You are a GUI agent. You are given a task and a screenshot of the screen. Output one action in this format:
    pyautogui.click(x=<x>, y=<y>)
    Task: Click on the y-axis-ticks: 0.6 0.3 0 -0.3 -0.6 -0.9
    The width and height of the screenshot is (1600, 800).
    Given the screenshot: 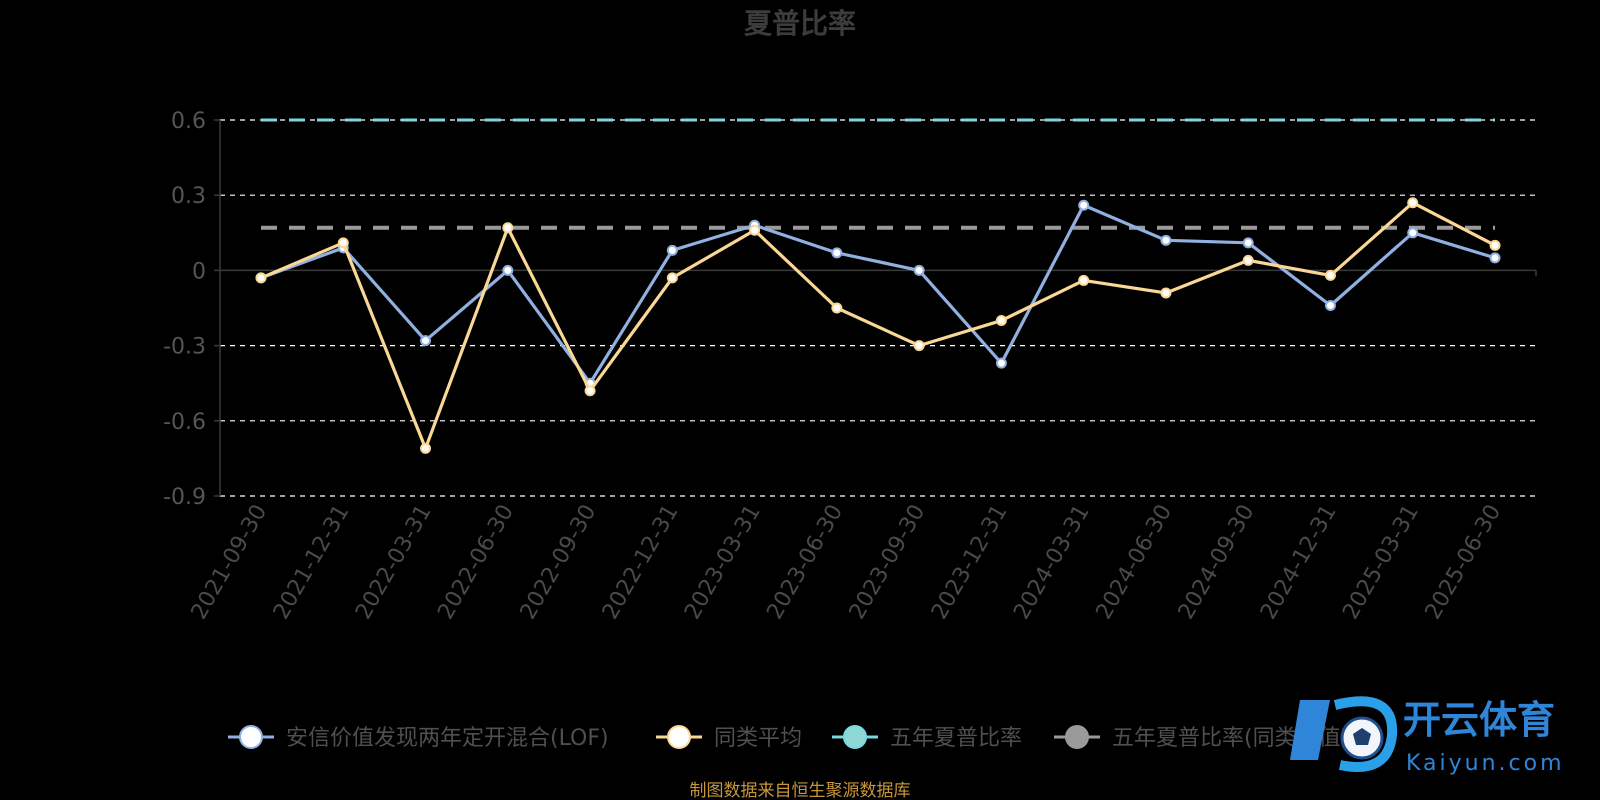 What is the action you would take?
    pyautogui.click(x=184, y=309)
    